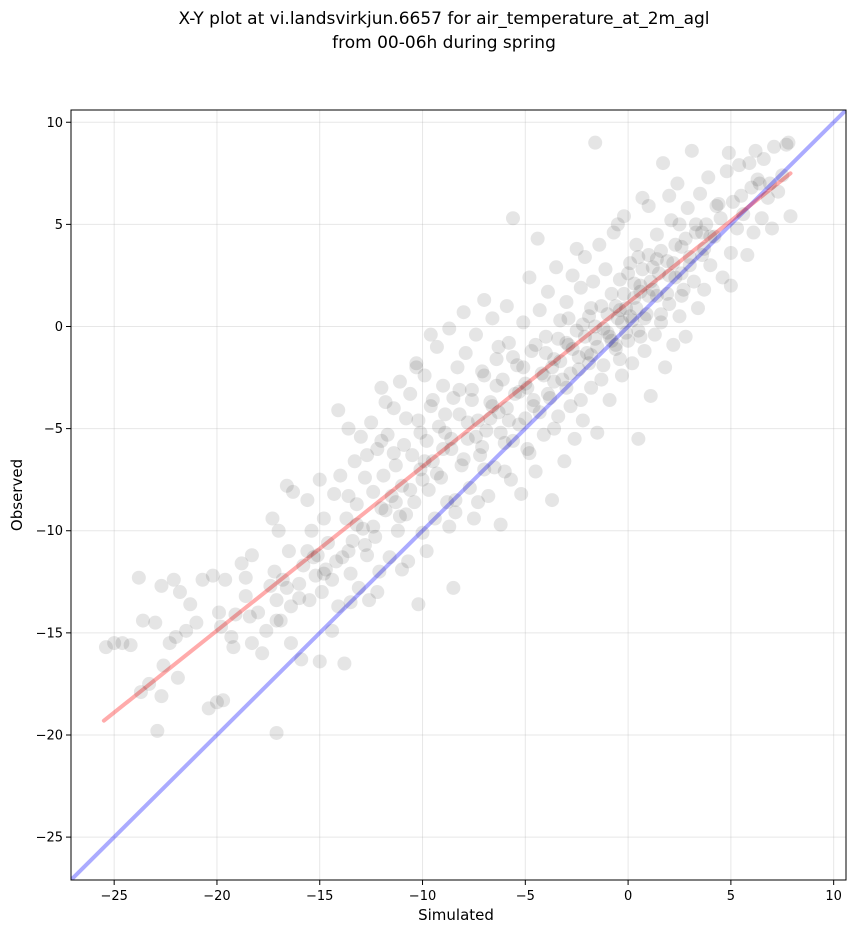 The image size is (854, 934). I want to click on chart-title-line-2: from 00-06h during spring, so click(444, 43).